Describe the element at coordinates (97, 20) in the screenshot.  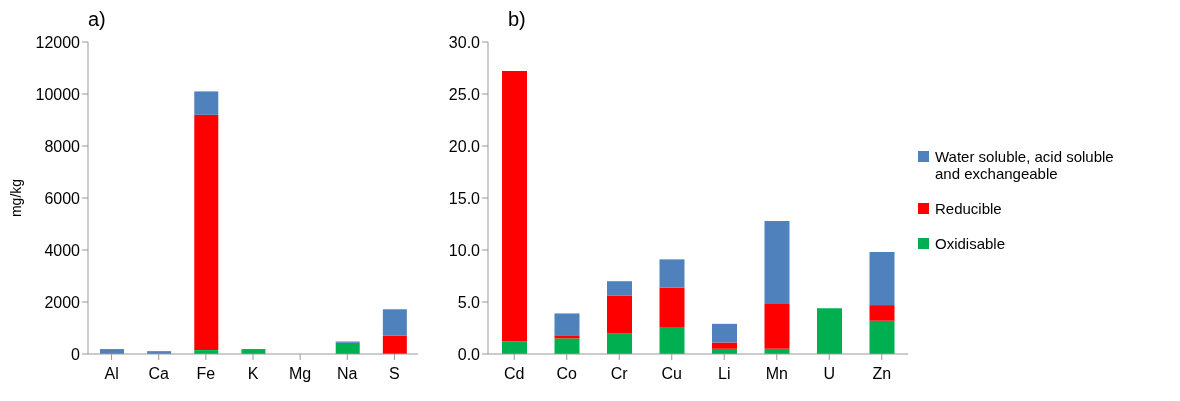
I see `chart-title: a)` at that location.